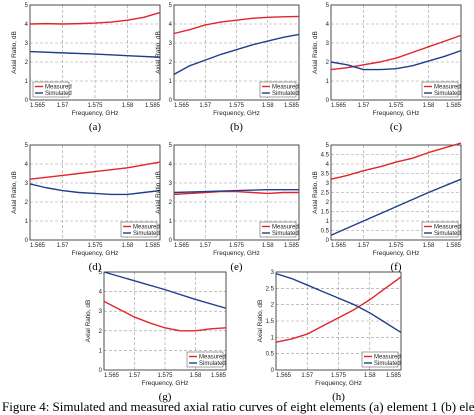 The height and width of the screenshot is (415, 474). I want to click on panel-label: (c), so click(396, 127).